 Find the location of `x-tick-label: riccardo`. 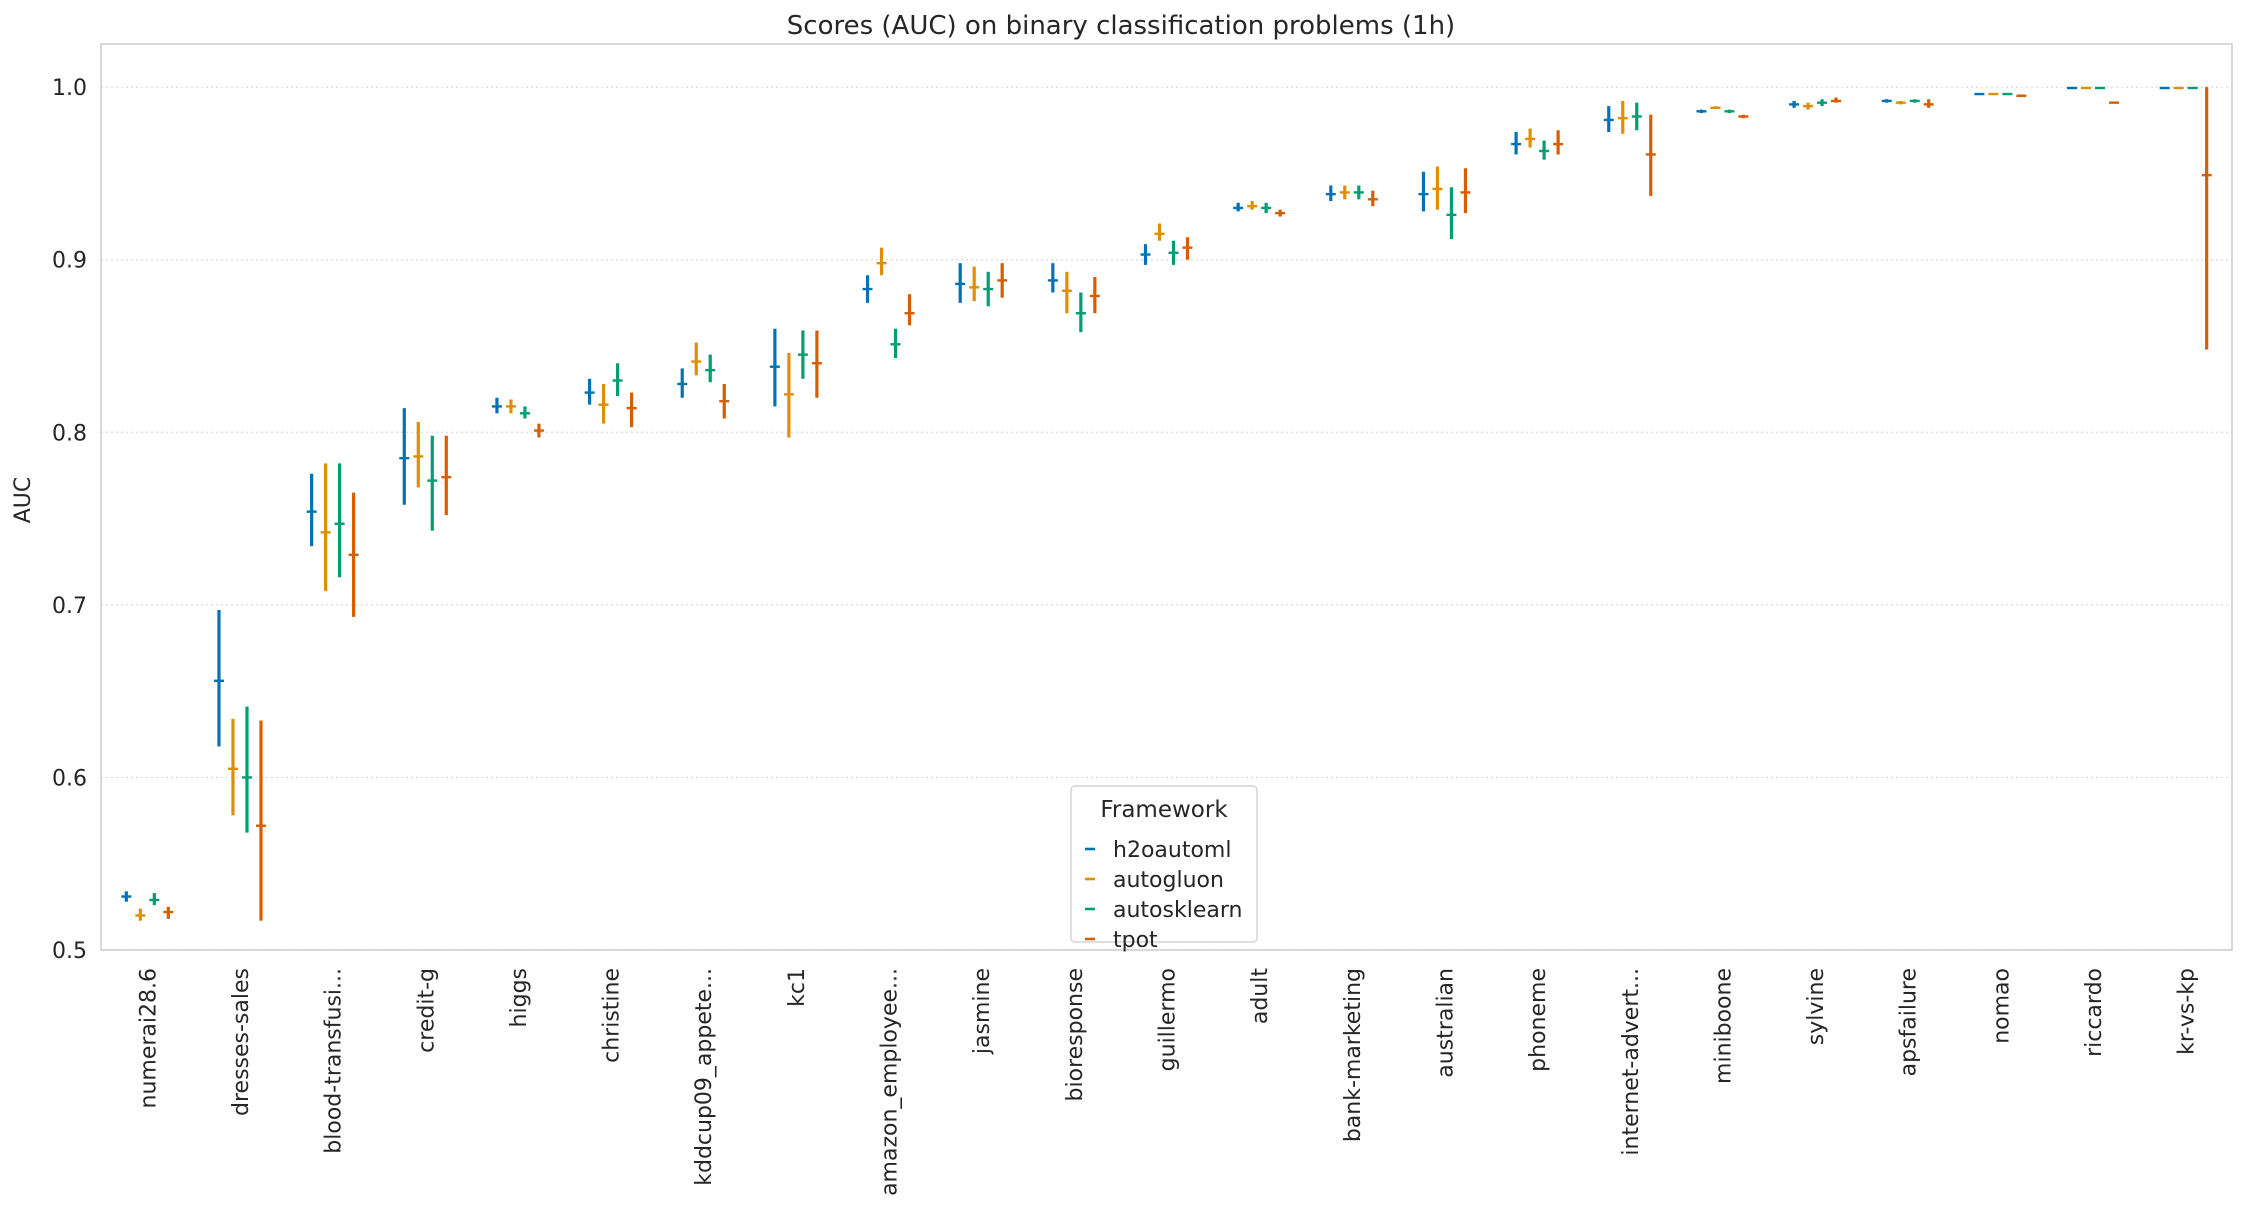

x-tick-label: riccardo is located at coordinates (2094, 1012).